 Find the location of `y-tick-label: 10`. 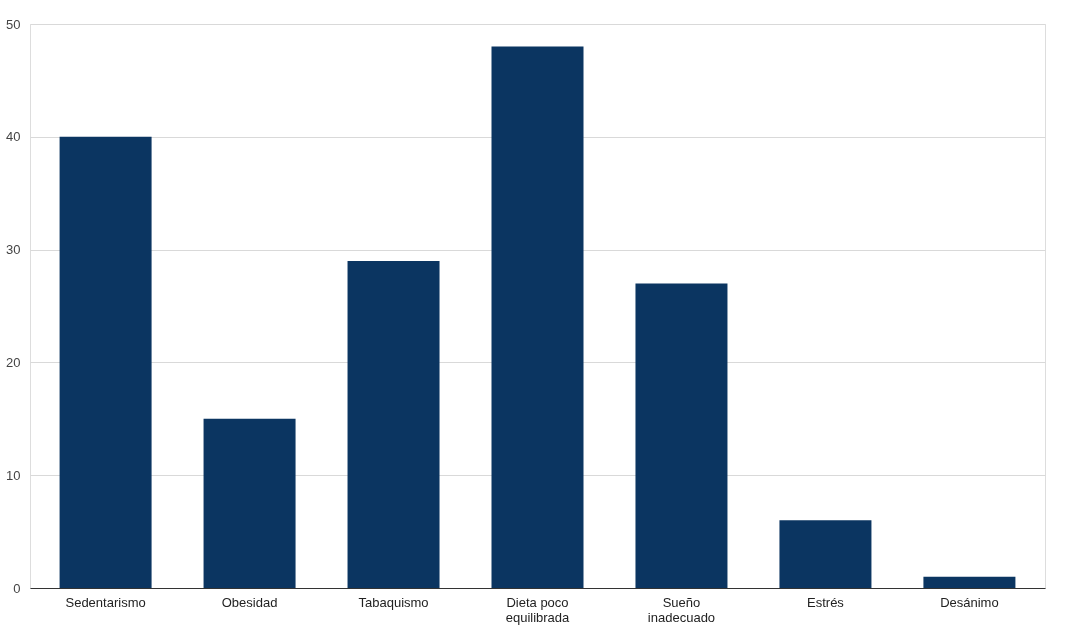

y-tick-label: 10 is located at coordinates (13, 475).